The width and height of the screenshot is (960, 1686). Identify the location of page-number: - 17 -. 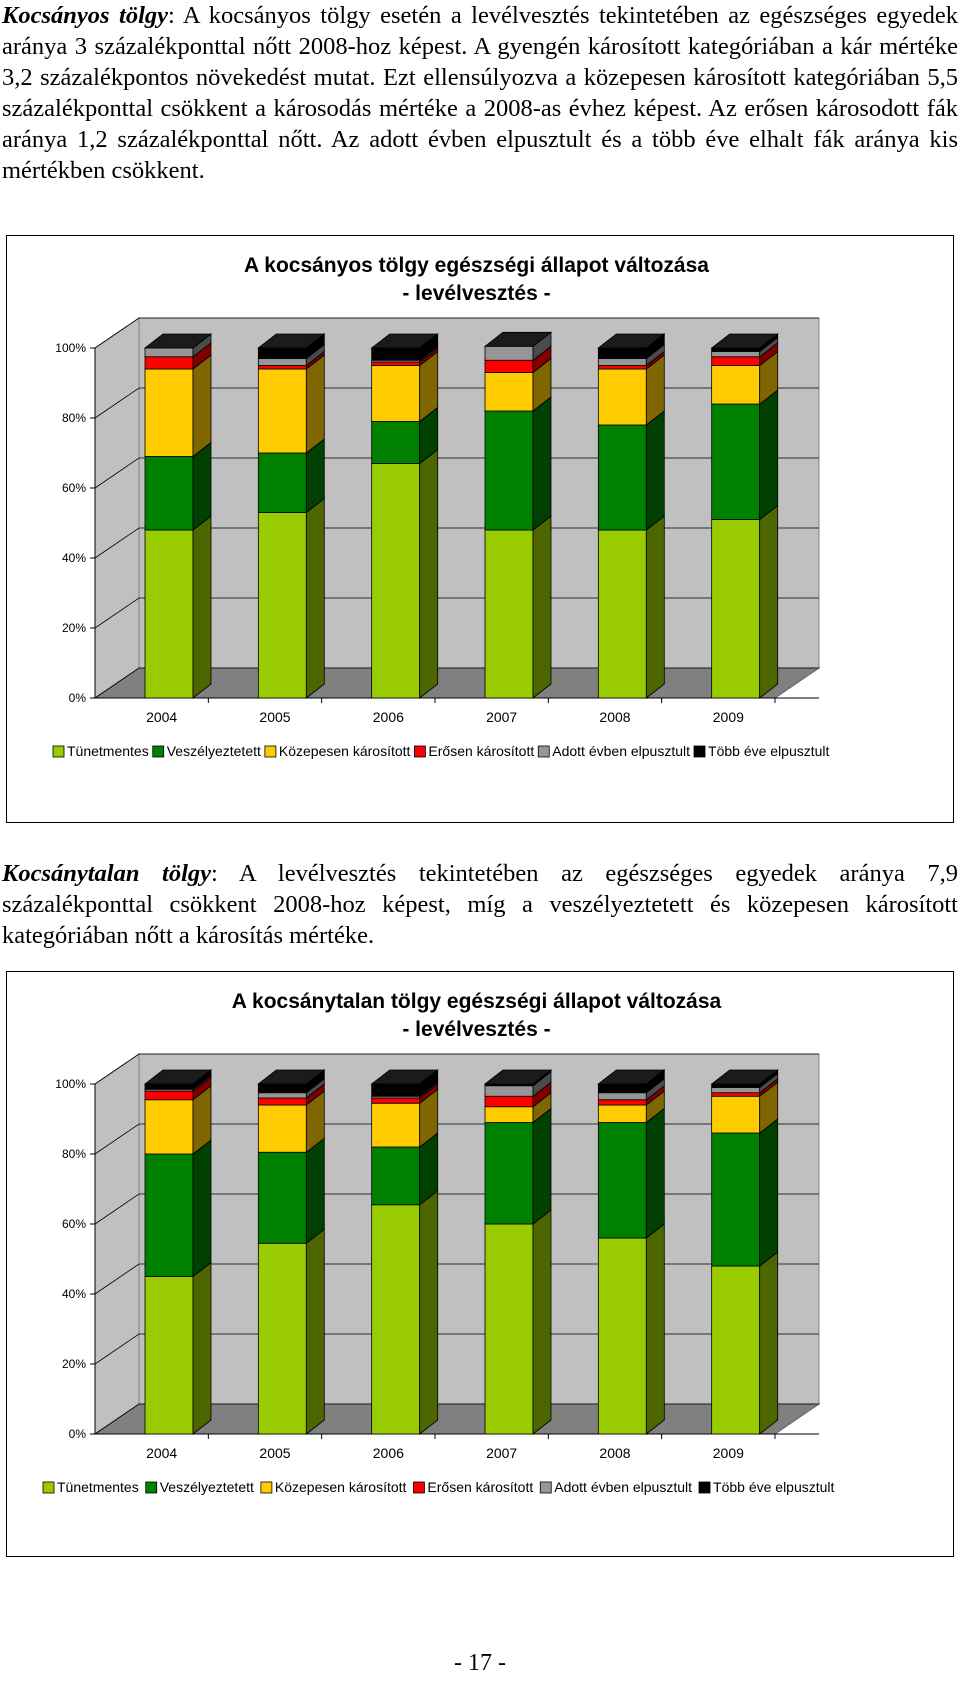
(480, 1663).